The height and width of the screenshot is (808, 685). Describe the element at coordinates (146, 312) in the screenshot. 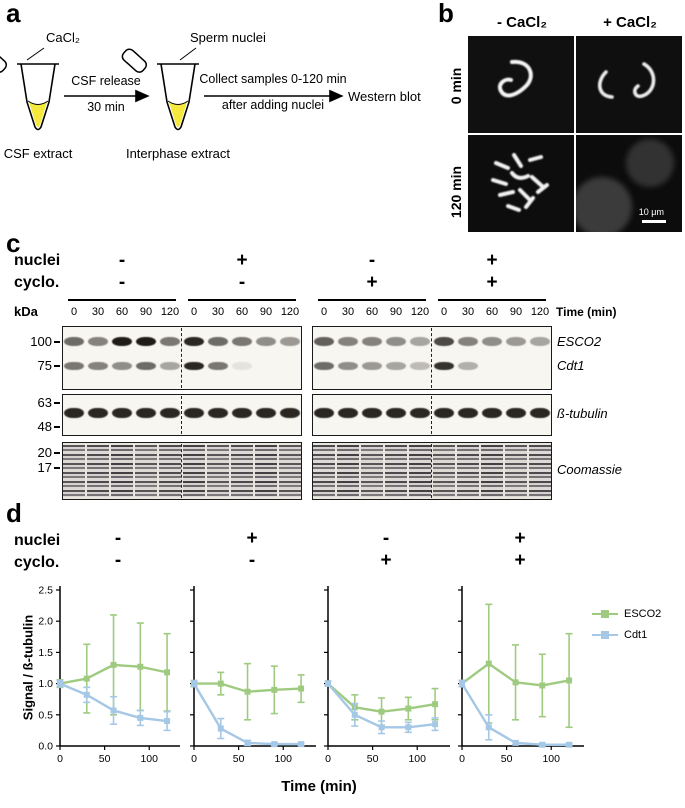

I see `time-point-label: 90` at that location.